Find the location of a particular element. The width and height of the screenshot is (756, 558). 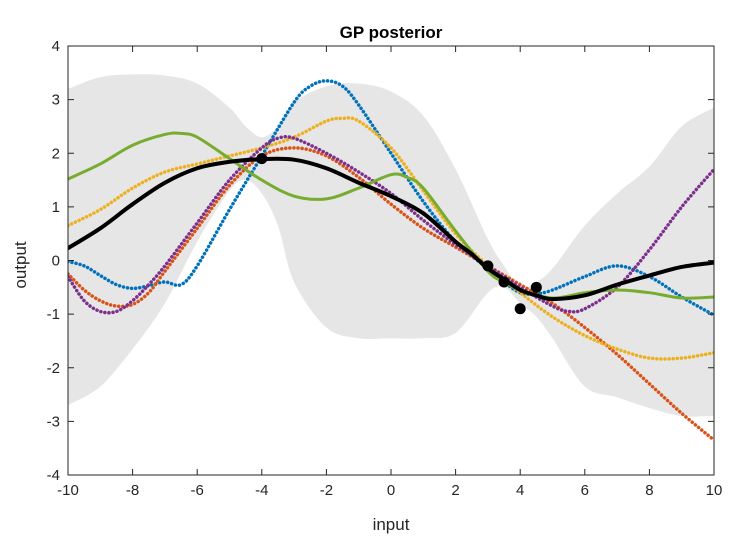

y-tick-label: -1 is located at coordinates (53, 314).